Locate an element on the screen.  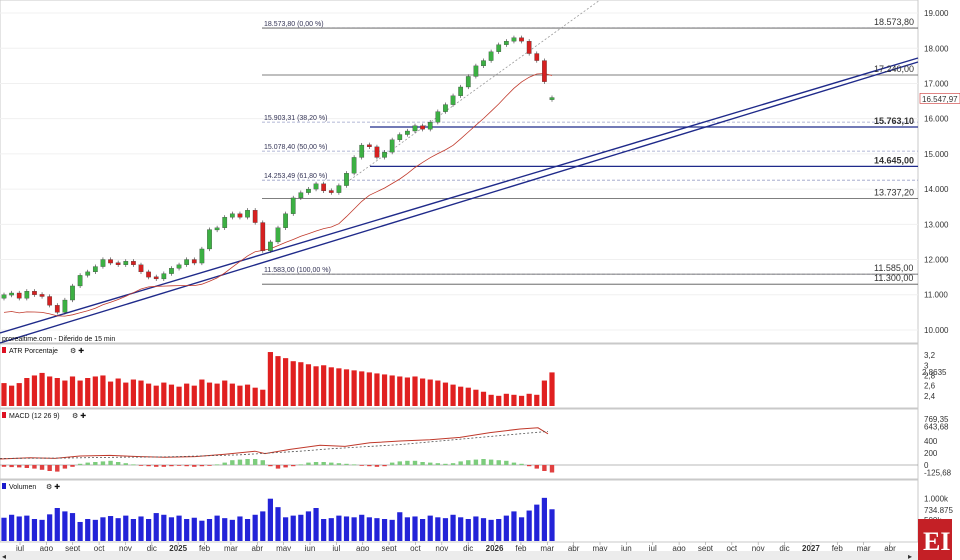
macd-settings-icon: ⚙ ✚ is located at coordinates (79, 416).